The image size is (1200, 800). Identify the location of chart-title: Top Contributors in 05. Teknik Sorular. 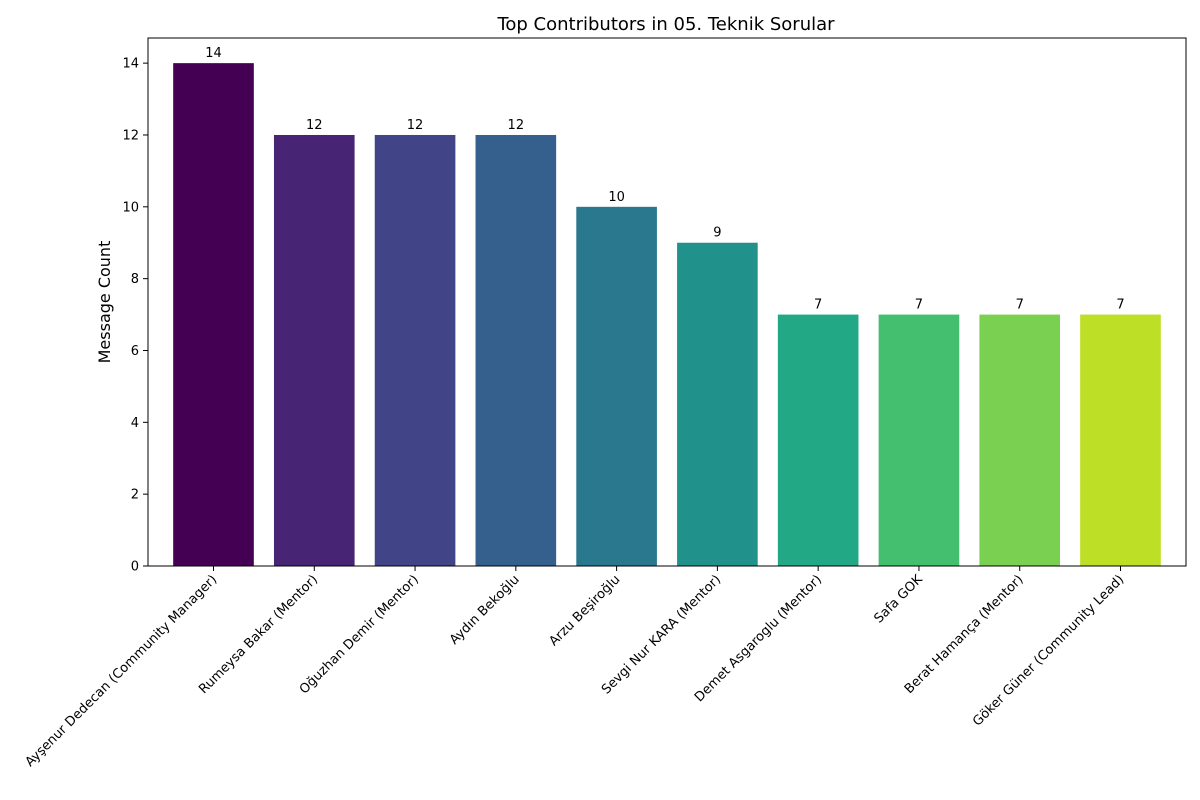
(665, 24).